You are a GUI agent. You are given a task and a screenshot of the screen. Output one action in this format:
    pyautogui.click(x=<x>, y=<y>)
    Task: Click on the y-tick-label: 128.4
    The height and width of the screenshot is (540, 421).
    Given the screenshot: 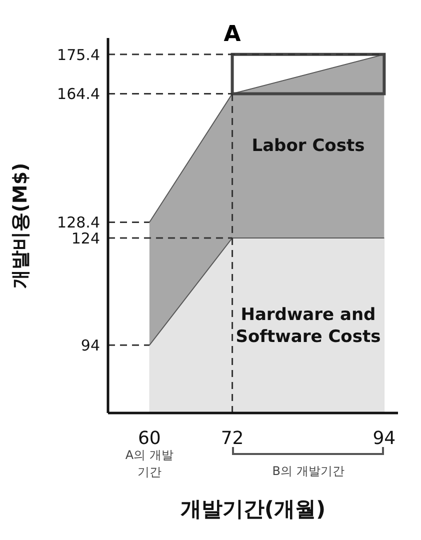 What is the action you would take?
    pyautogui.click(x=78, y=223)
    